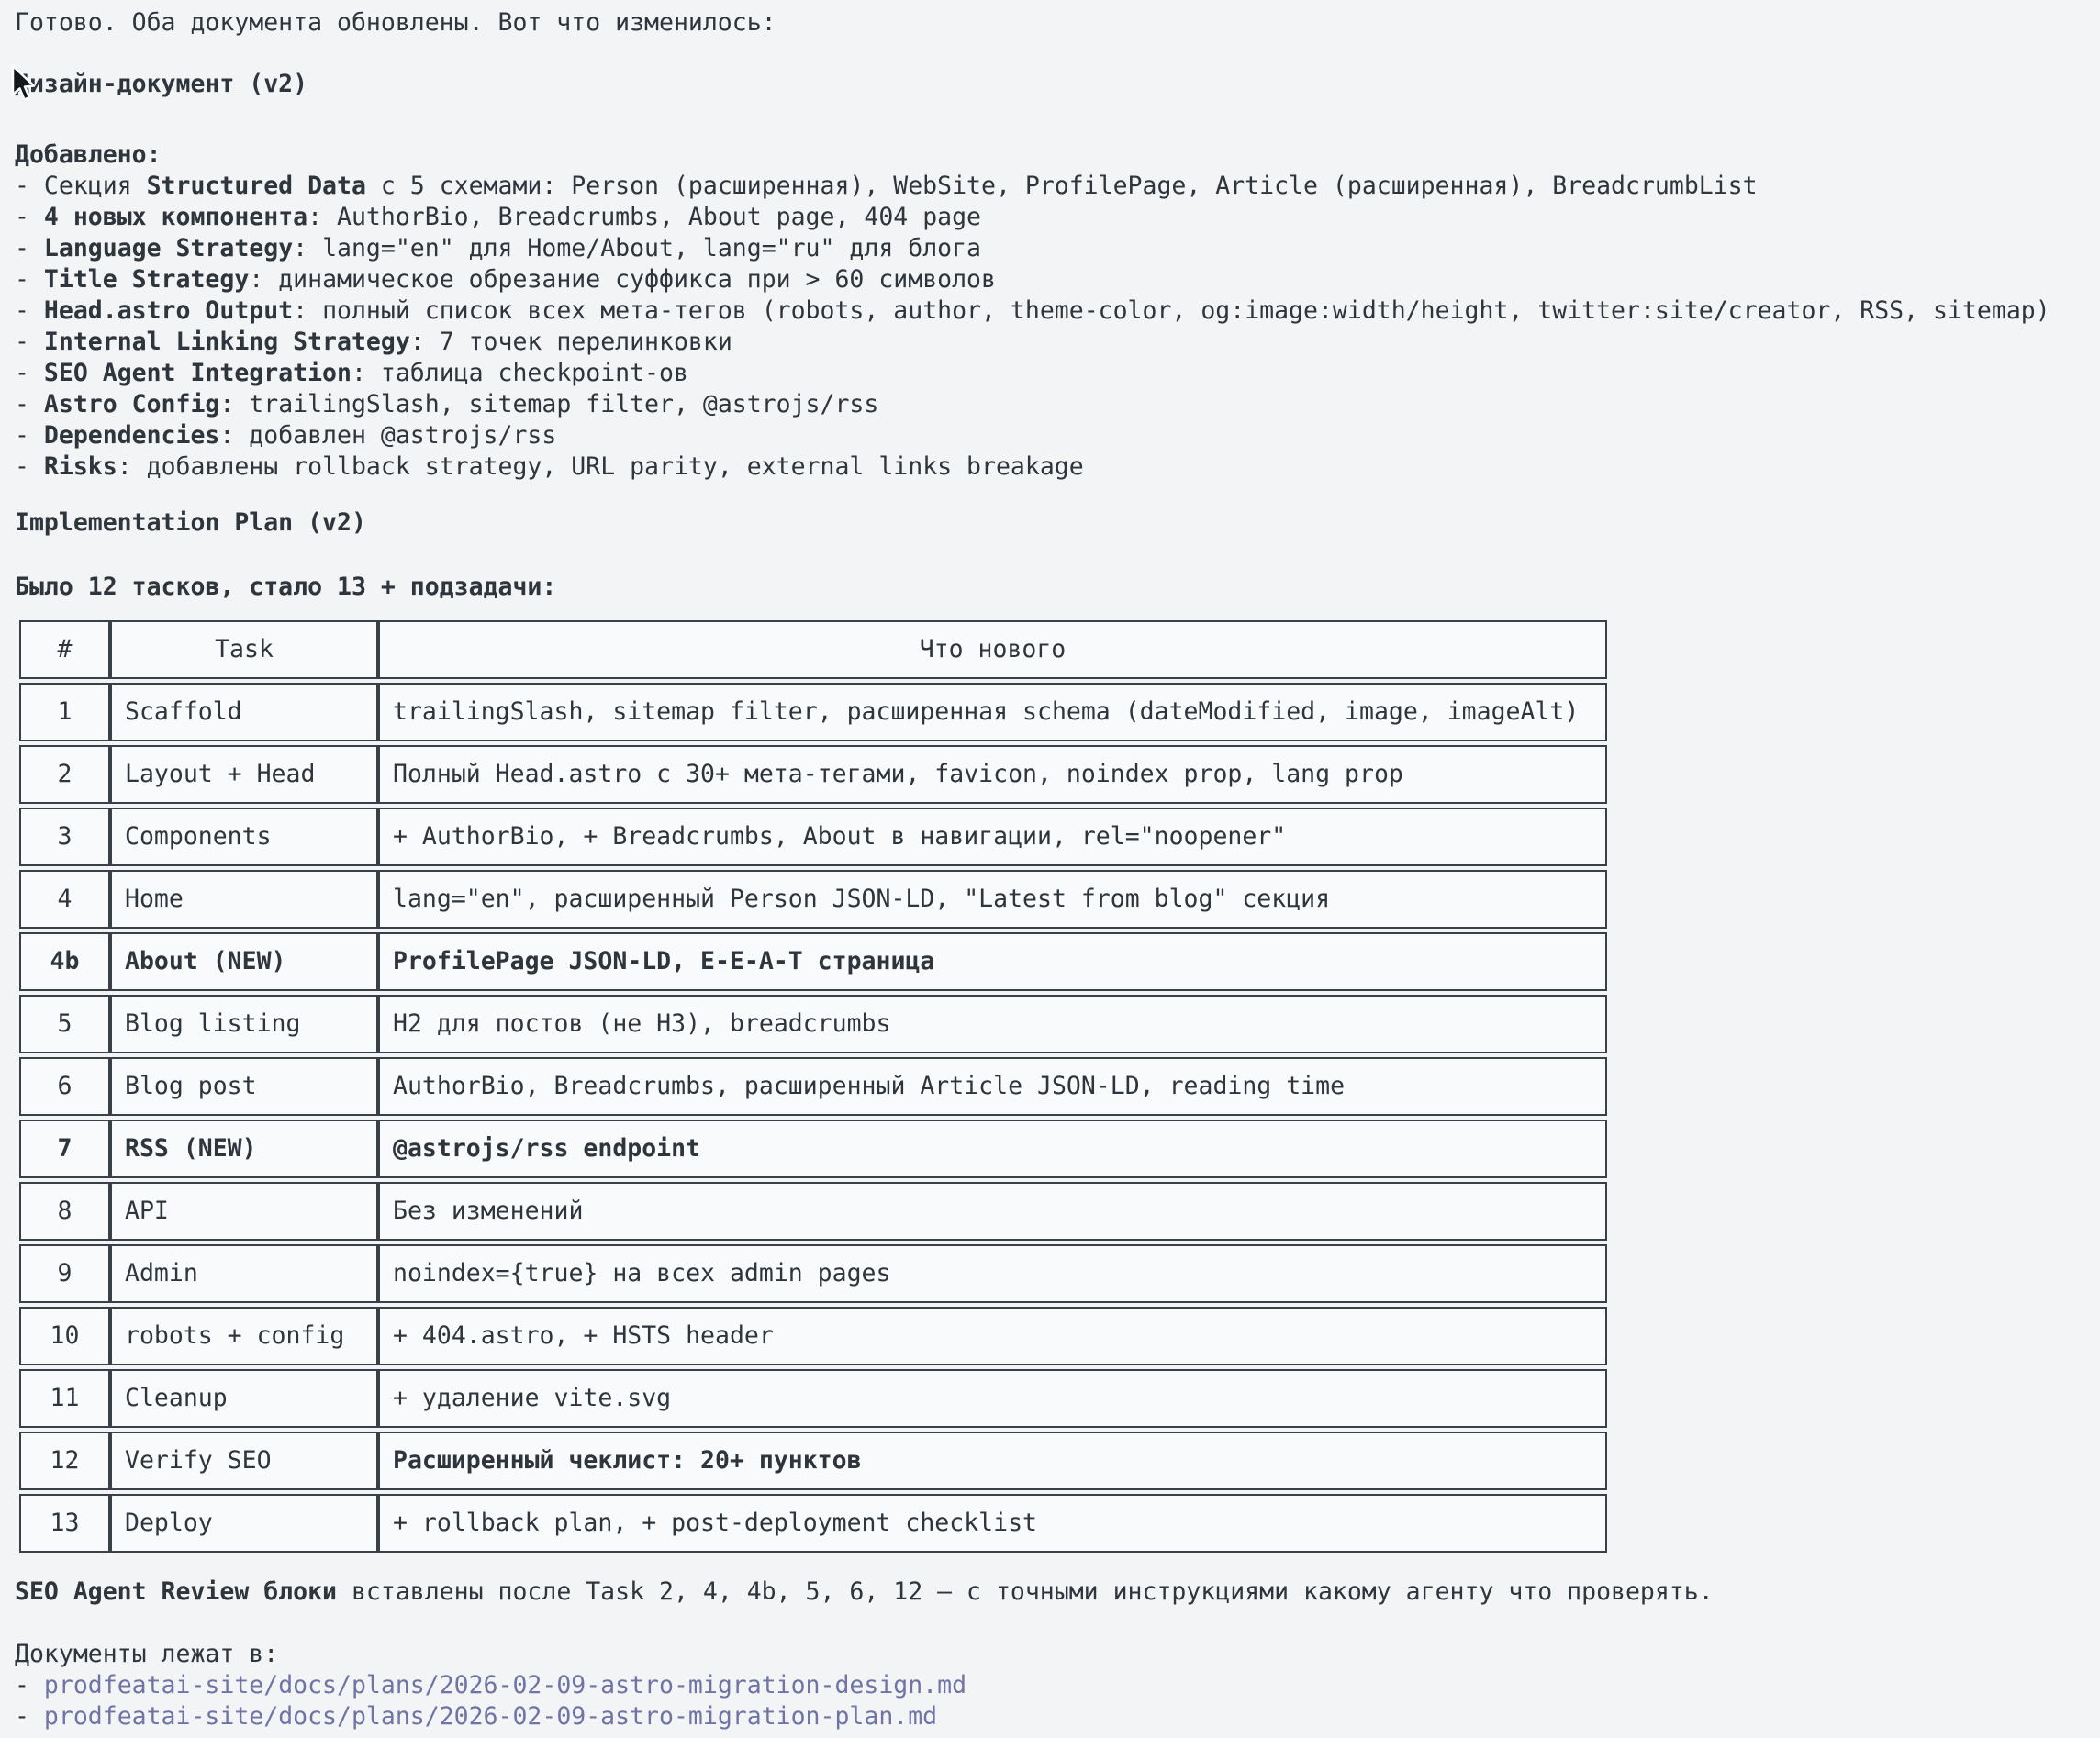  Describe the element at coordinates (244, 1086) in the screenshot. I see `cell-task: Blog post` at that location.